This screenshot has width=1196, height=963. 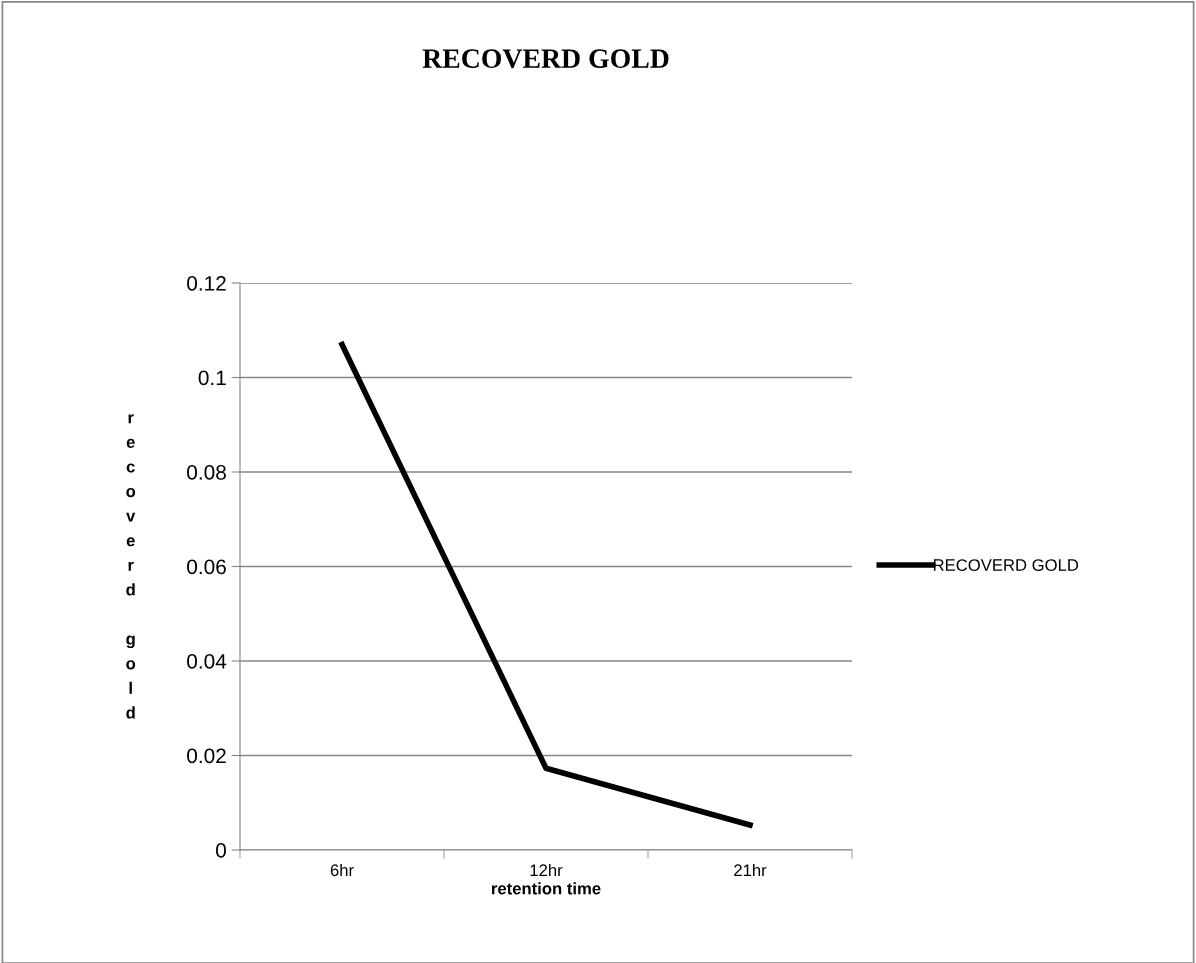 What do you see at coordinates (207, 661) in the screenshot?
I see `y-tick-label: 0.04` at bounding box center [207, 661].